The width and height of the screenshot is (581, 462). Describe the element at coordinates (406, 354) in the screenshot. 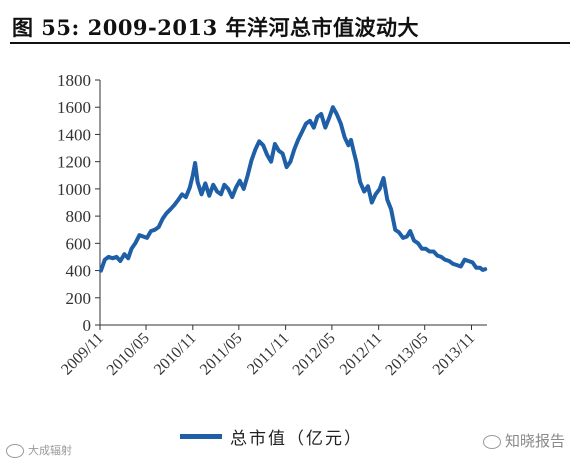

I see `x-tick-label: 2013/05` at that location.